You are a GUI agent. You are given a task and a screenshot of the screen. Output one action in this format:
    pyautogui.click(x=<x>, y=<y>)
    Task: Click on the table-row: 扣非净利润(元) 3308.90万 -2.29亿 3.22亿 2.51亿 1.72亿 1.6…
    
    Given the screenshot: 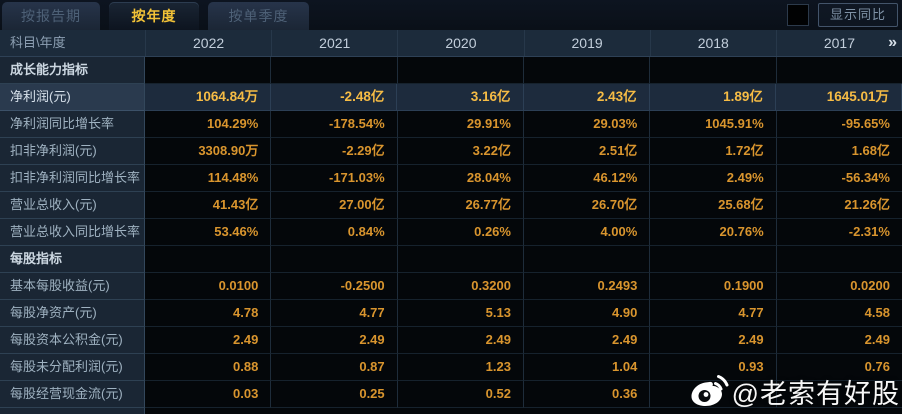 What is the action you would take?
    pyautogui.click(x=451, y=151)
    